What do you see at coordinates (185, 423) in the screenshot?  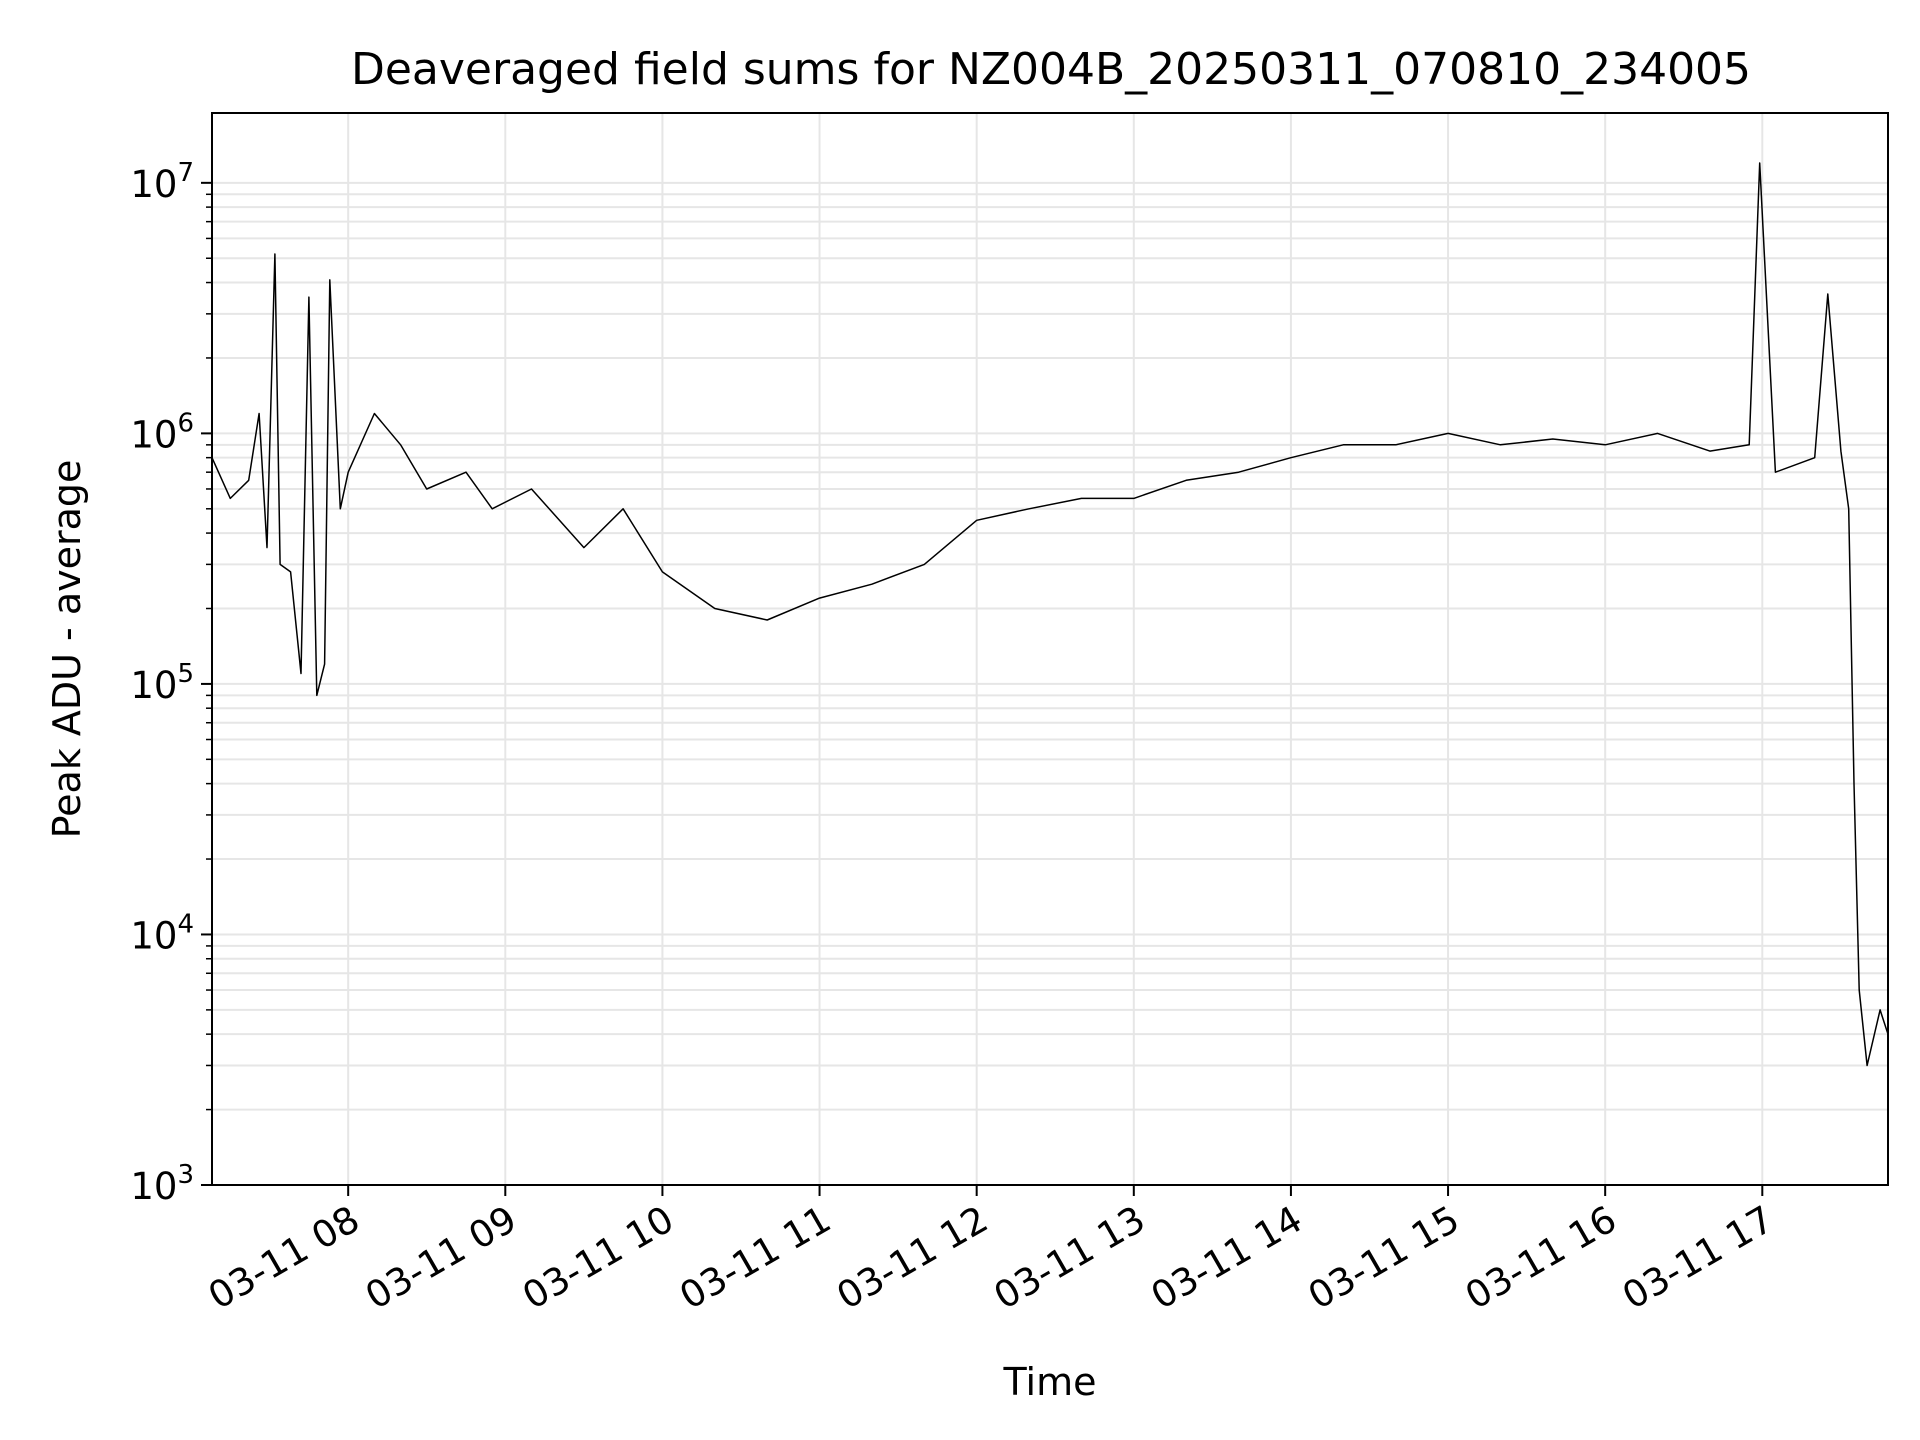 I see `y-tick-exponent: 6` at bounding box center [185, 423].